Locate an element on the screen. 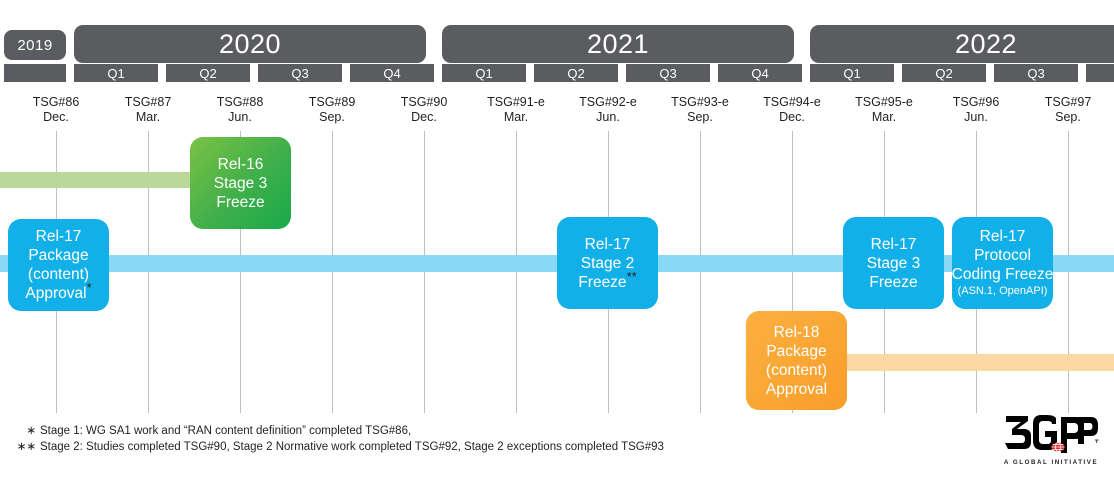 Image resolution: width=1114 pixels, height=490 pixels. rel16-stage3-freeze: Rel-16 Stage 3 Freeze is located at coordinates (240, 183).